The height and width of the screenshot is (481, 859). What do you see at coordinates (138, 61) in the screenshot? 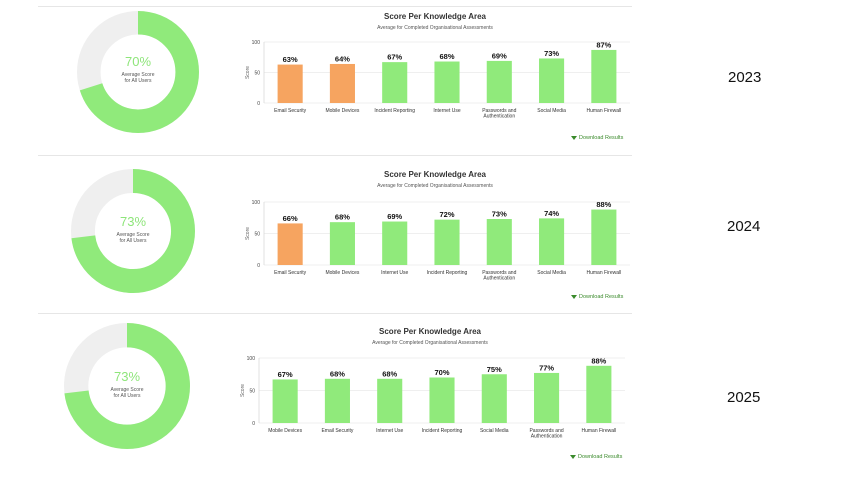
I see `average-score-value: 70%` at bounding box center [138, 61].